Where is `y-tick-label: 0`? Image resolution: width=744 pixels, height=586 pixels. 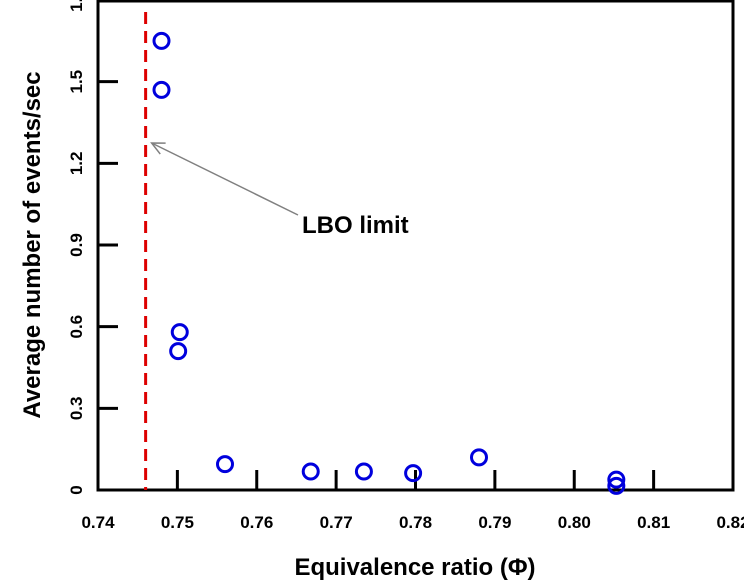
y-tick-label: 0 is located at coordinates (76, 489).